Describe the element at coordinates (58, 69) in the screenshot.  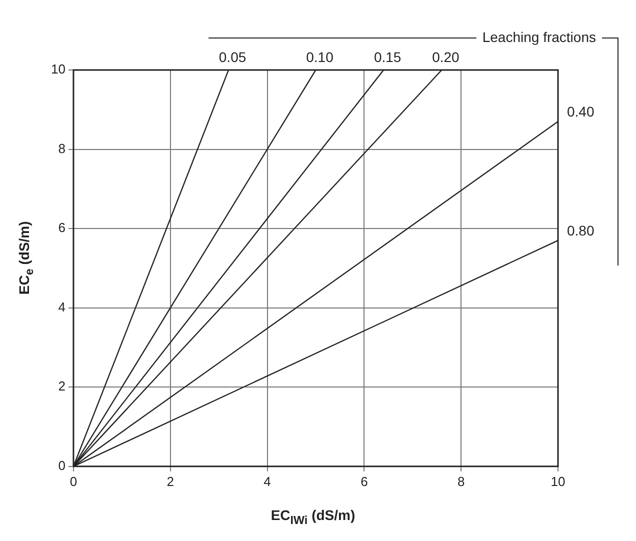
I see `y-tick-label: 10` at that location.